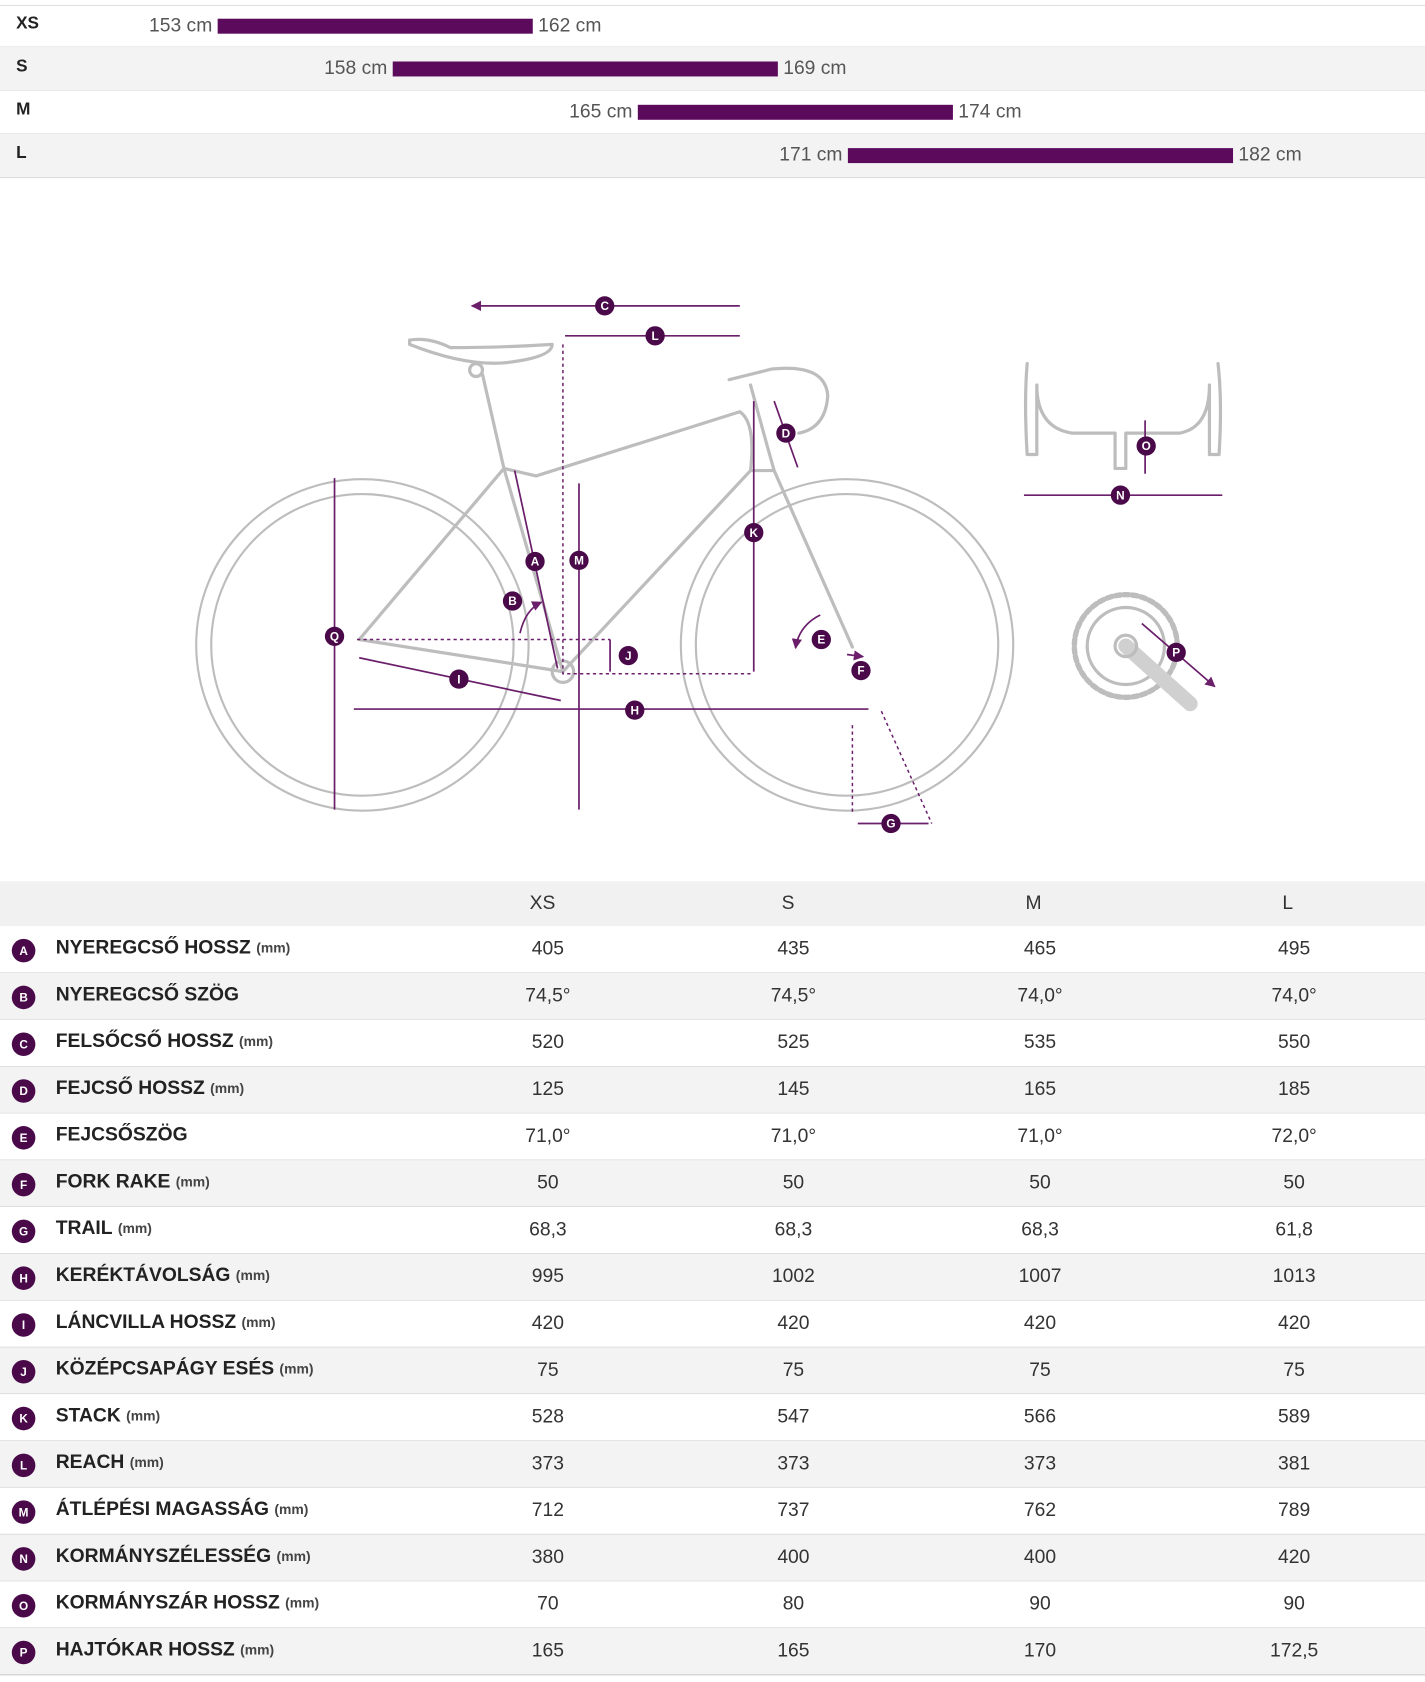 This screenshot has height=1682, width=1425. Describe the element at coordinates (150, 1088) in the screenshot. I see `row-name: FEJCSŐ HOSSZ (mm)` at that location.